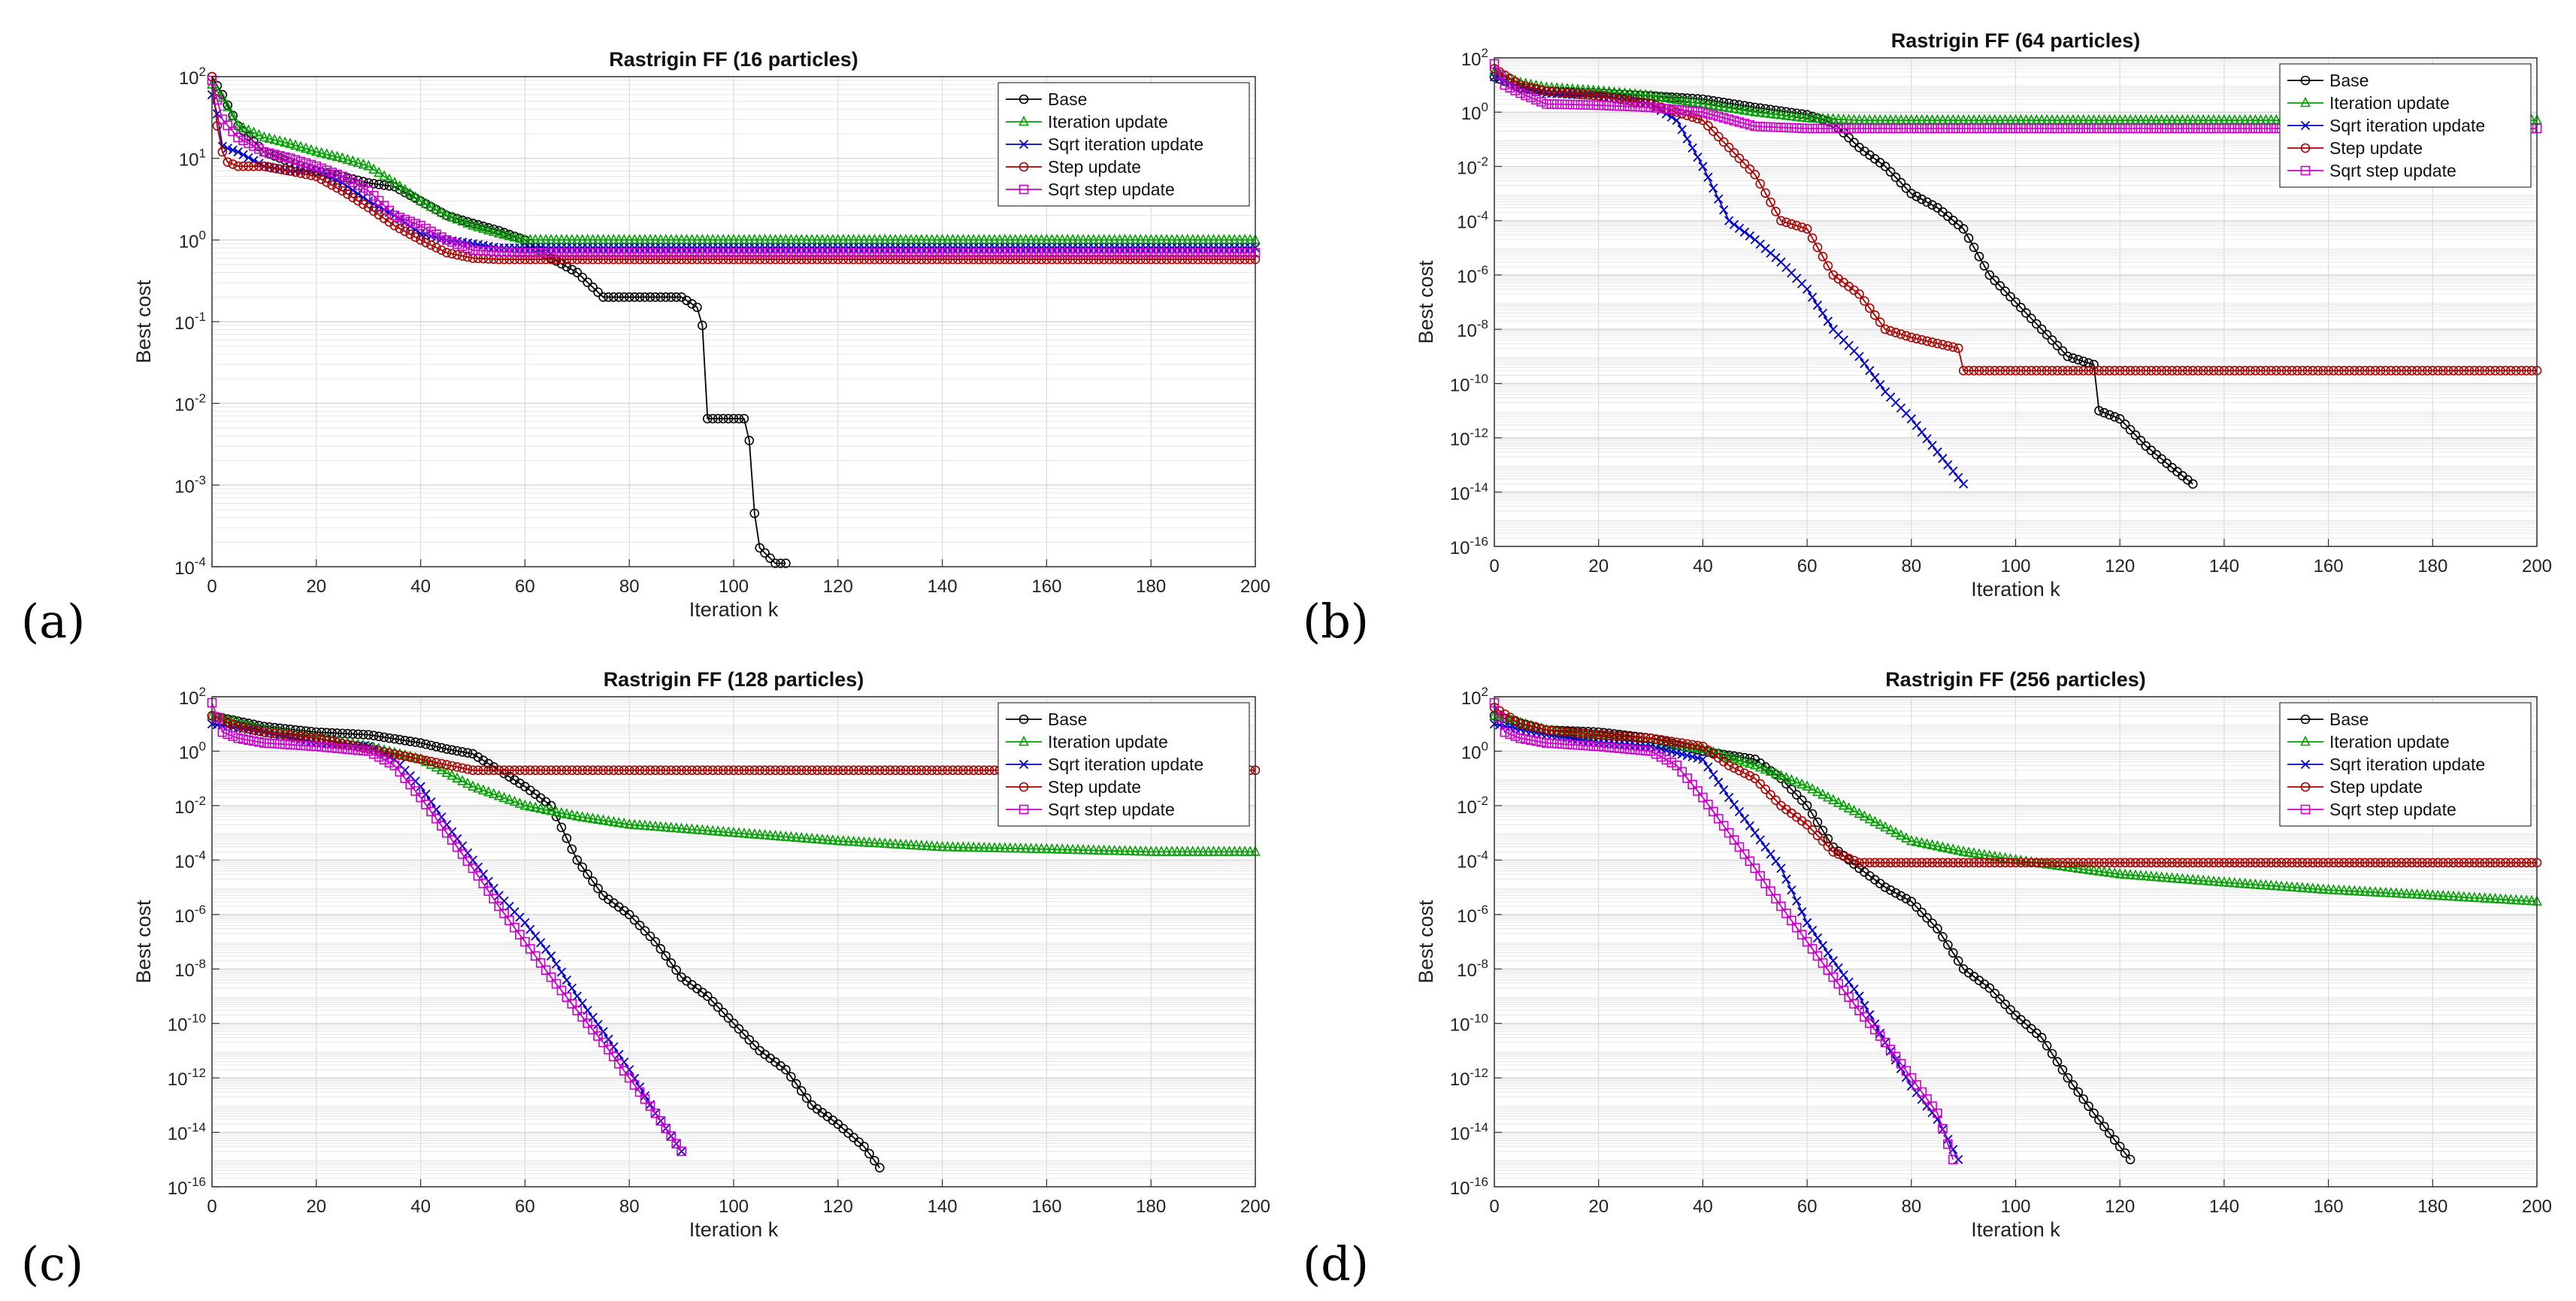 This screenshot has width=2576, height=1301. I want to click on x-tick-label: 40, so click(1703, 1207).